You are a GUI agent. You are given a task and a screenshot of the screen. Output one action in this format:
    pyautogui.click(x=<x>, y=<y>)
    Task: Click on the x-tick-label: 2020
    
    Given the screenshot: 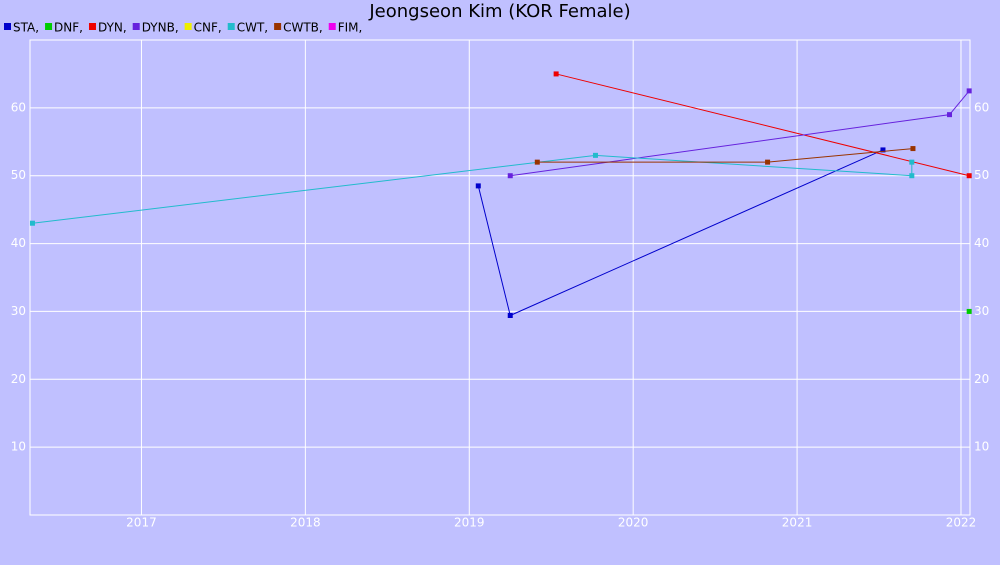 What is the action you would take?
    pyautogui.click(x=633, y=523)
    